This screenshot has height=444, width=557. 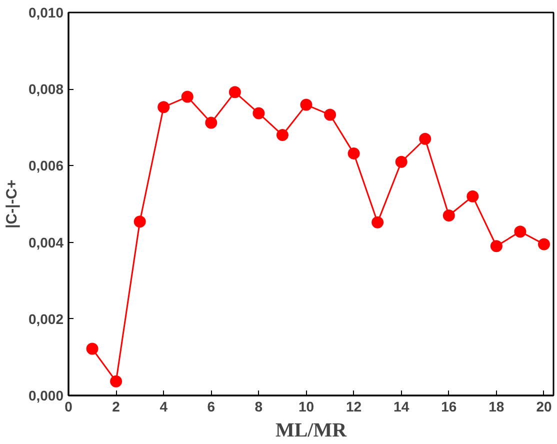 I want to click on x-tick-label: 6, so click(x=211, y=406).